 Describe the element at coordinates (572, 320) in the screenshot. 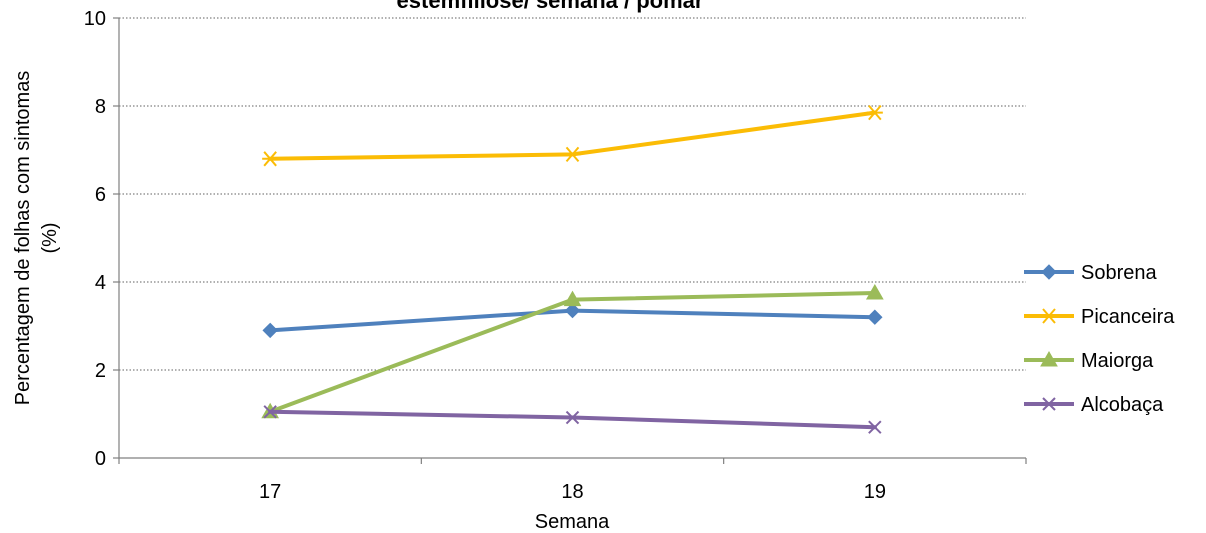

I see `series-sobrena` at that location.